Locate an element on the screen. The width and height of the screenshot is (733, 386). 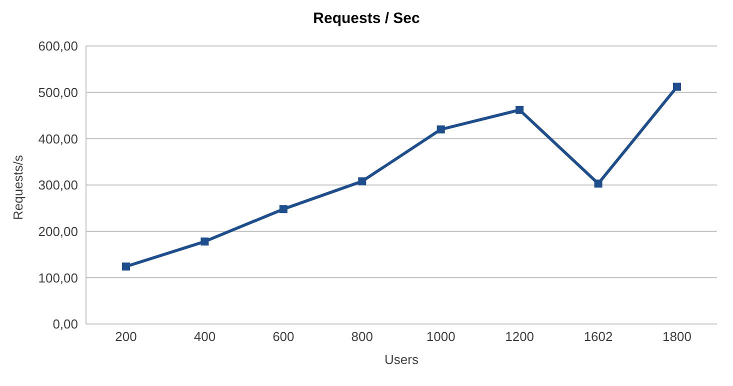
x-tick-label: 1000 is located at coordinates (441, 336).